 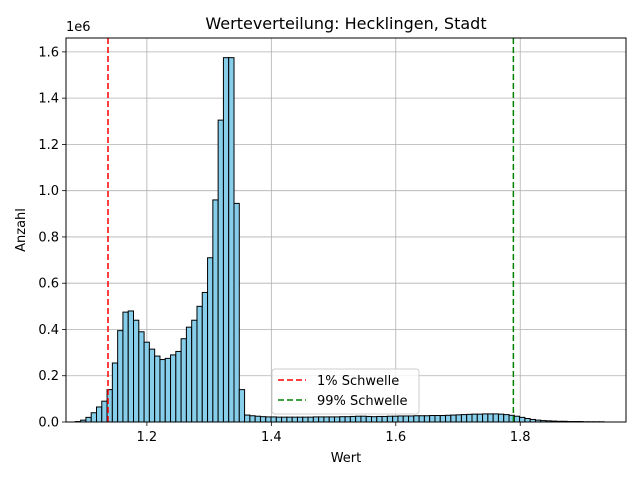 What do you see at coordinates (48, 191) in the screenshot?
I see `y-tick-label: 1.0` at bounding box center [48, 191].